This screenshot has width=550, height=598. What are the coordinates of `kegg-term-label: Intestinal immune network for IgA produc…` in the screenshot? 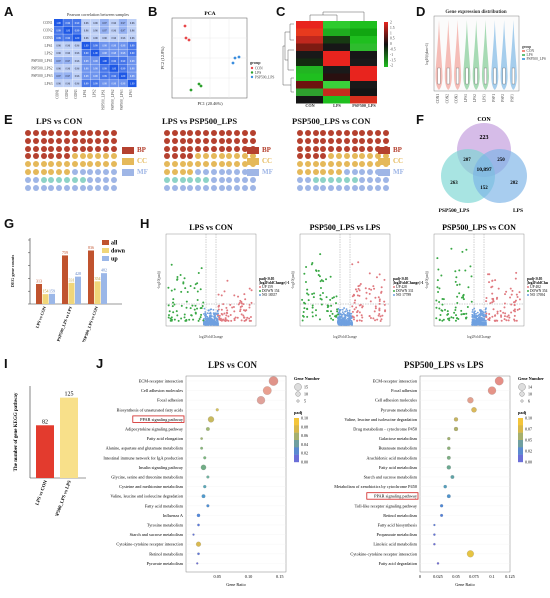 It's located at (143, 457).